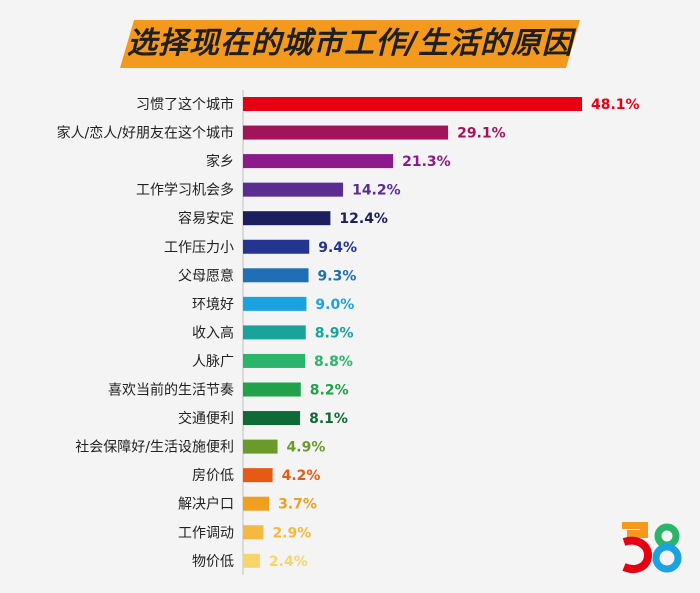 The width and height of the screenshot is (700, 593). Describe the element at coordinates (337, 248) in the screenshot. I see `value-label: 9.4%` at that location.